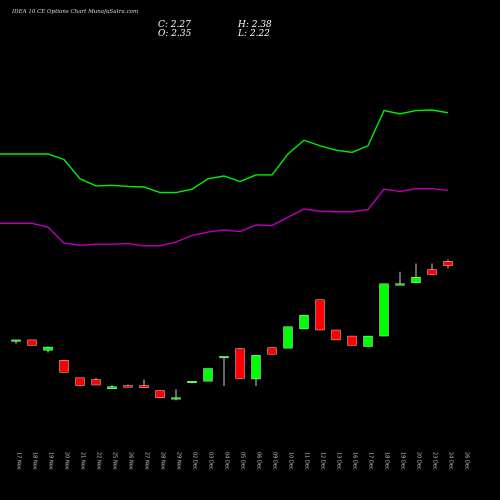 The height and width of the screenshot is (500, 500). What do you see at coordinates (224, 217) in the screenshot?
I see `lower-band-line` at bounding box center [224, 217].